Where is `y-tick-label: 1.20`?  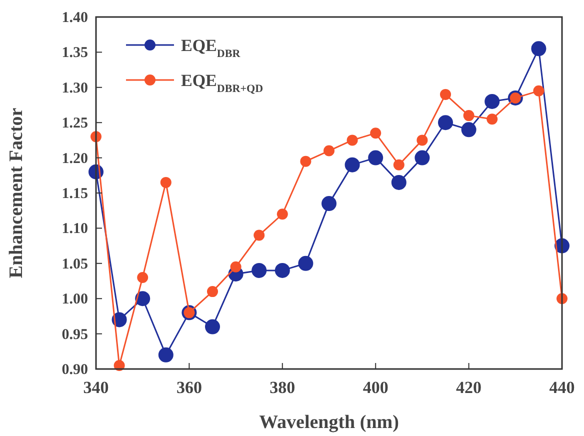 y-tick-label: 1.20 is located at coordinates (75, 158).